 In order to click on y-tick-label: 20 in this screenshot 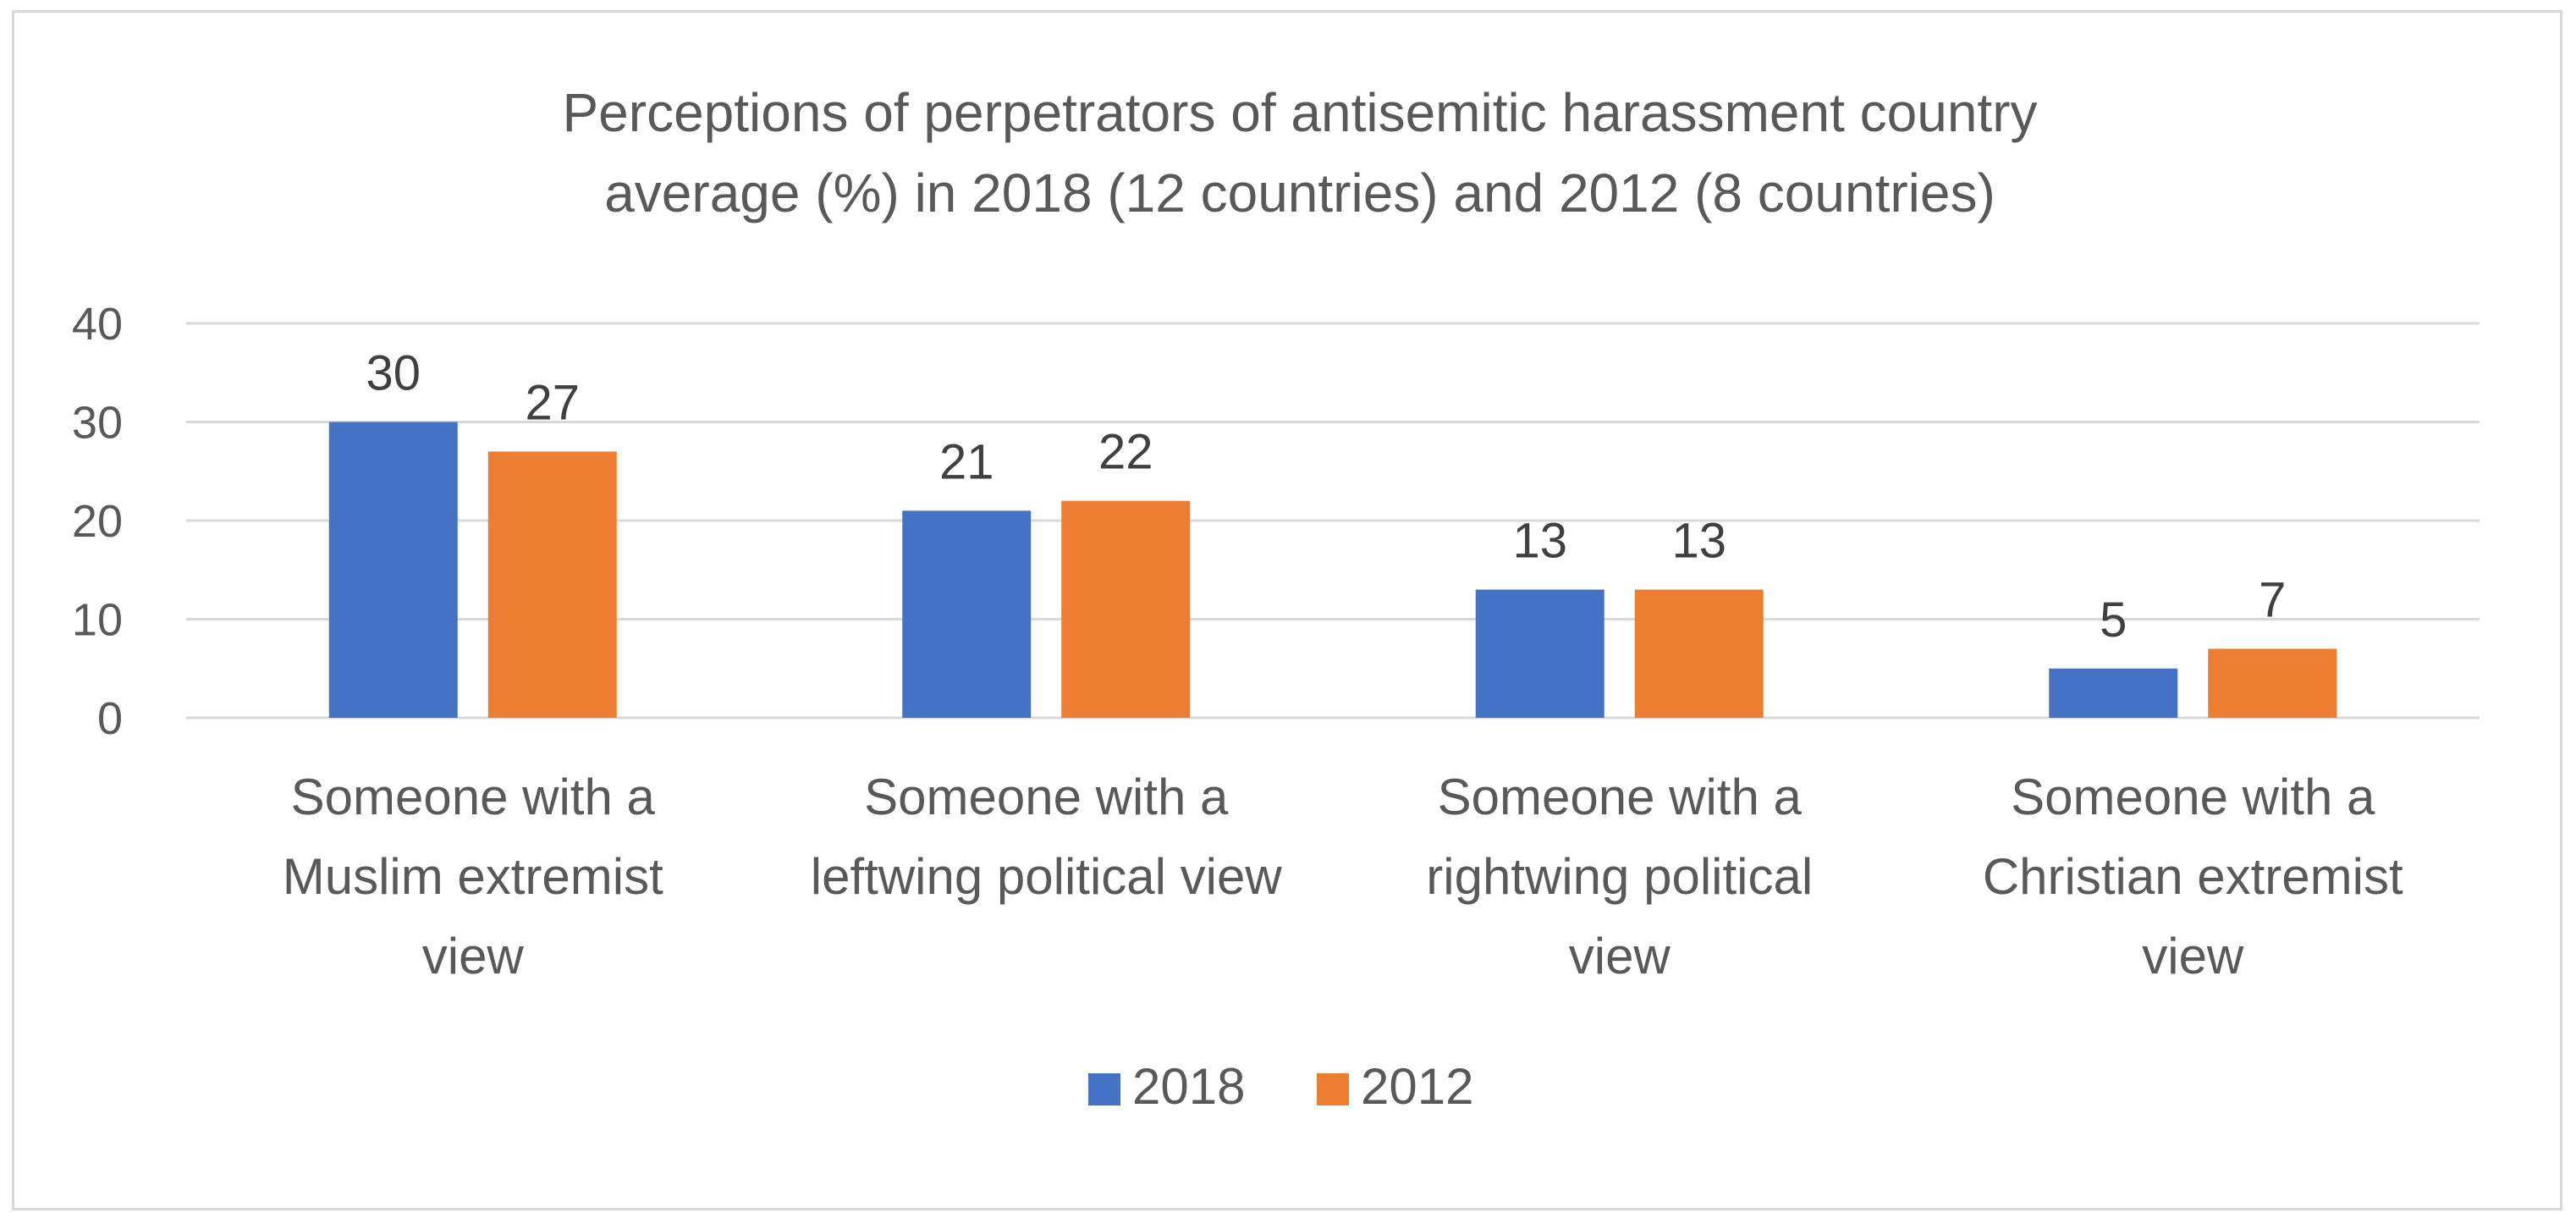, I will do `click(97, 521)`.